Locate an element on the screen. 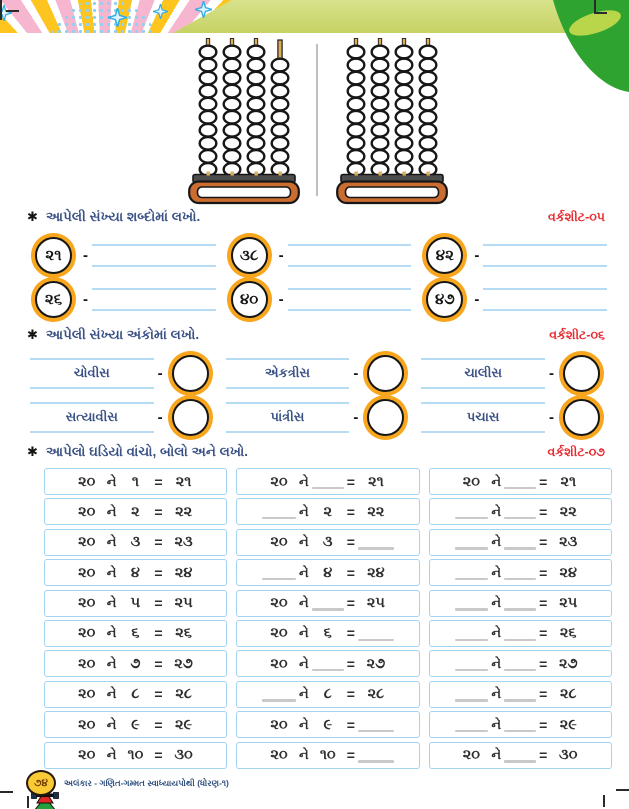 The height and width of the screenshot is (809, 629). equation-number: ૬ is located at coordinates (135, 633).